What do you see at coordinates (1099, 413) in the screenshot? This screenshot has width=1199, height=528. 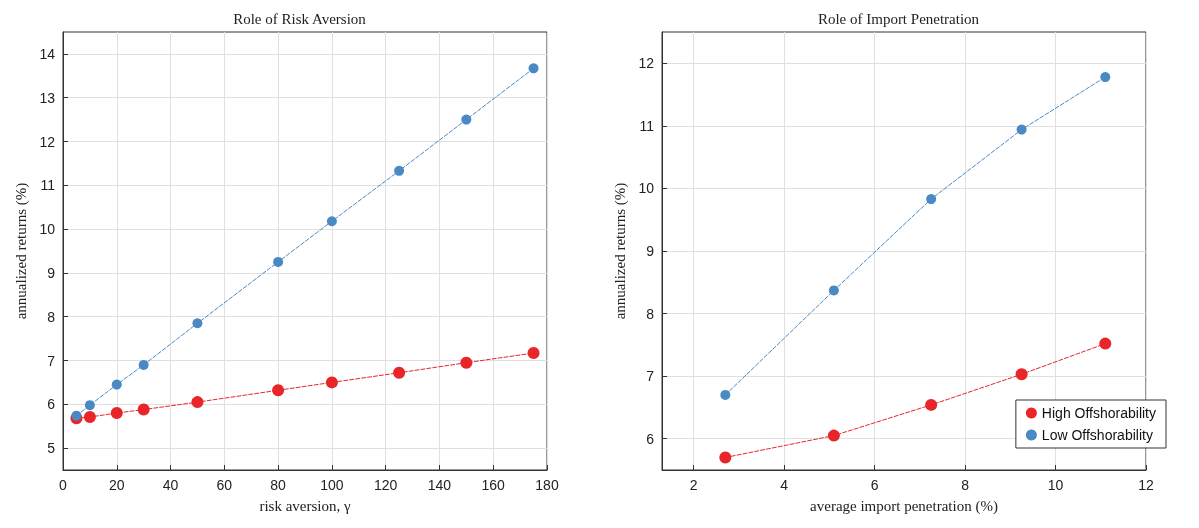 I see `legend-label: High Offshorability` at bounding box center [1099, 413].